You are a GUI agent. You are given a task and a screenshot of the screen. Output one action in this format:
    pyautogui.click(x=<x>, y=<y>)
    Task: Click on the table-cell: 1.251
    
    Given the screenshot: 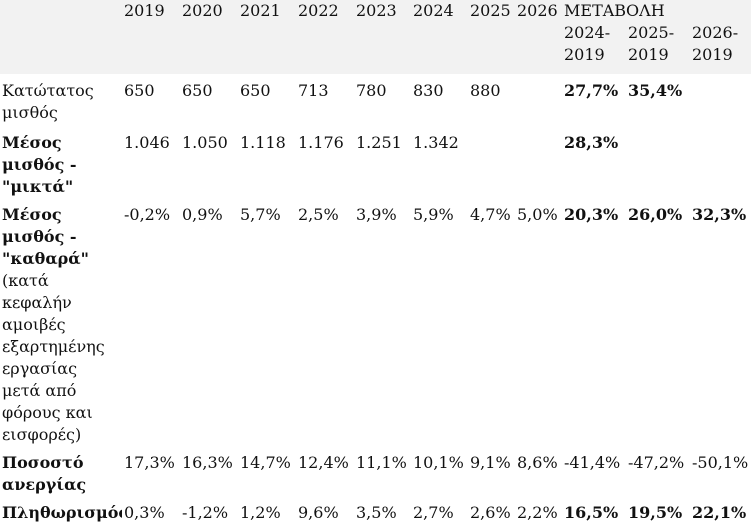 What is the action you would take?
    pyautogui.click(x=379, y=142)
    